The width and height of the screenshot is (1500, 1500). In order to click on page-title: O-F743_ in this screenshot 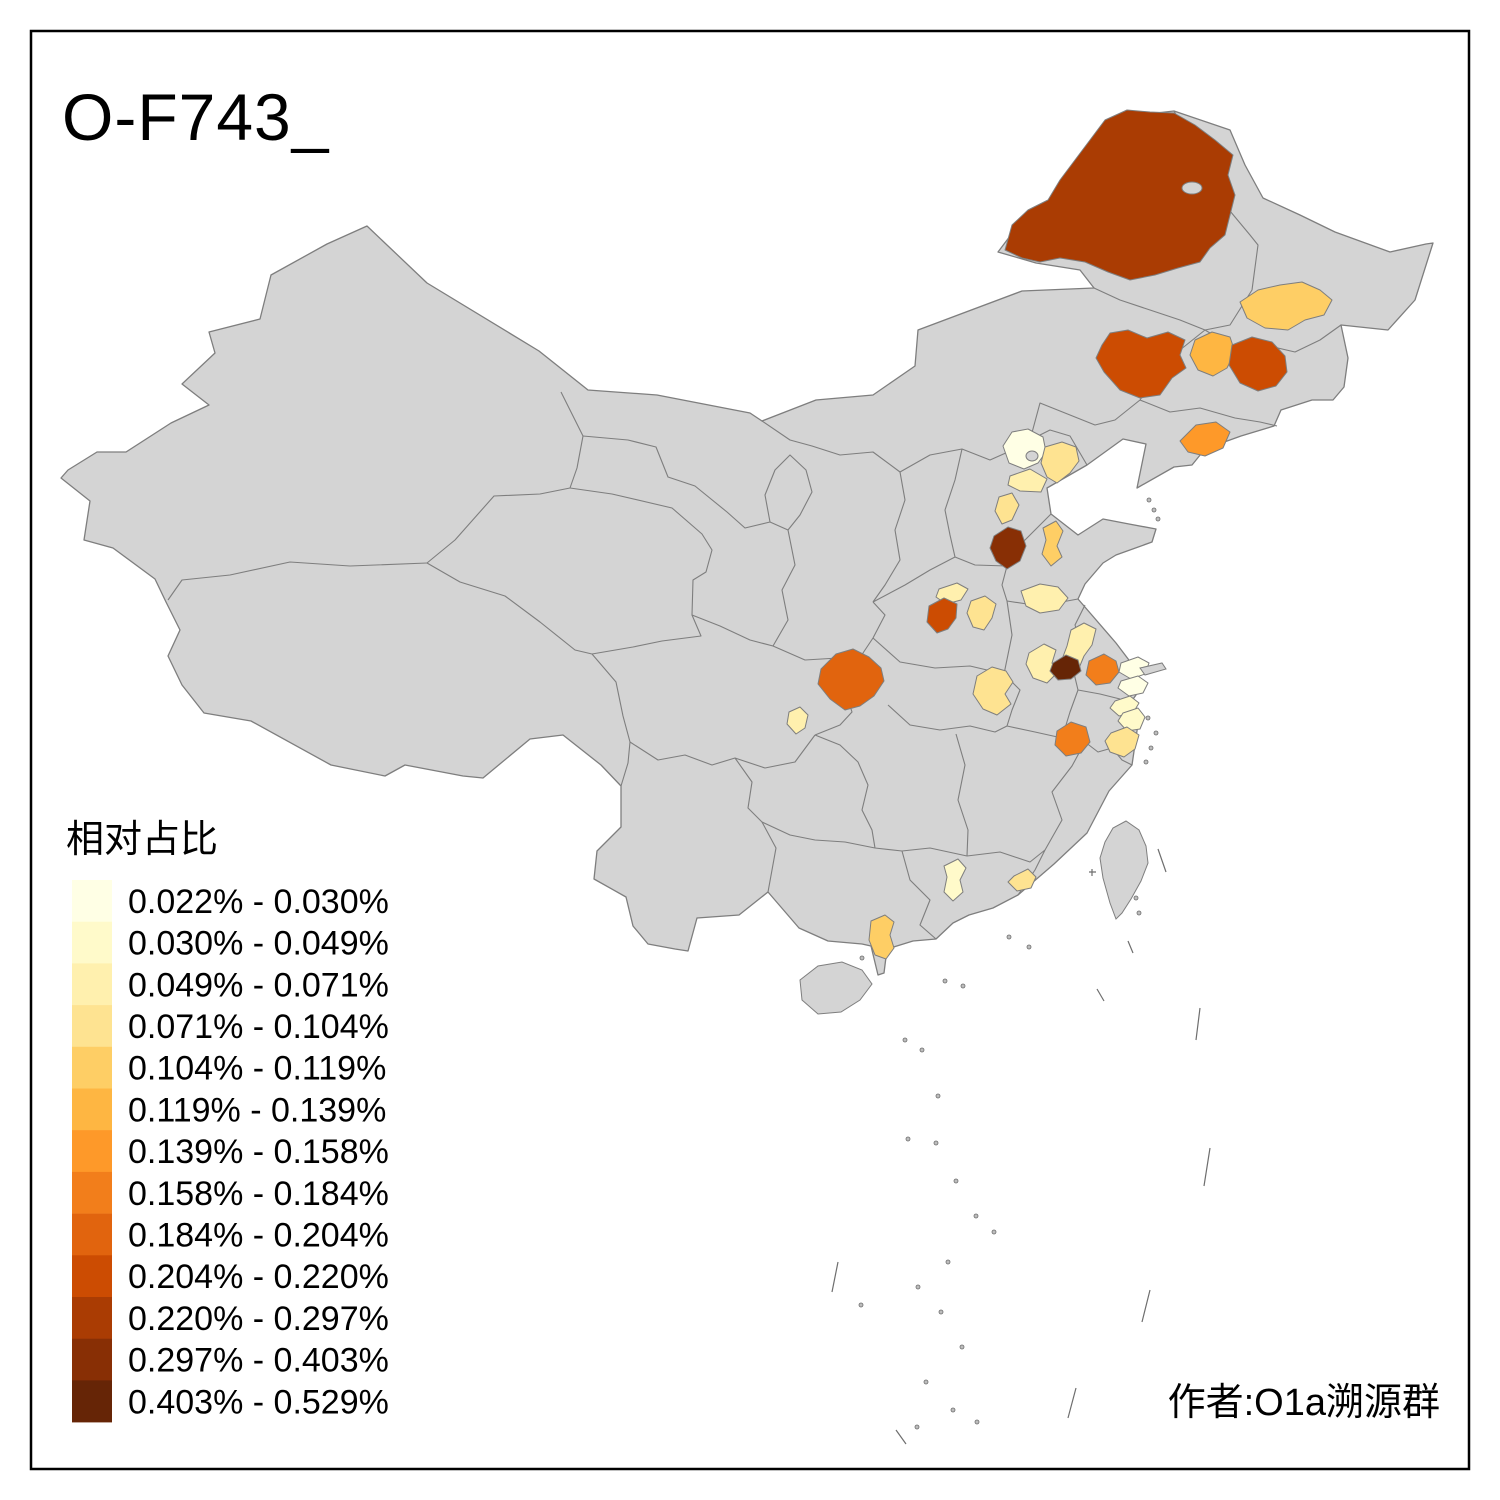, I will do `click(196, 117)`.